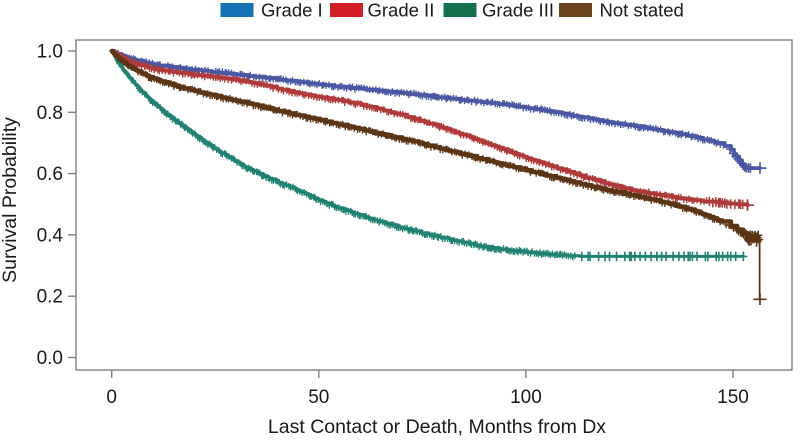 The image size is (800, 440). Describe the element at coordinates (50, 358) in the screenshot. I see `y-tick-label: 0.0` at that location.